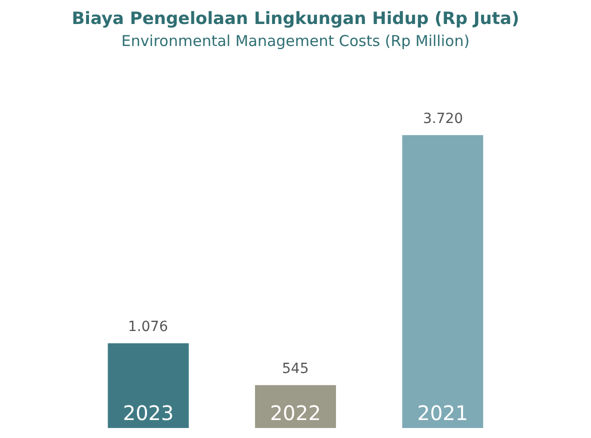 This screenshot has width=591, height=438. Describe the element at coordinates (295, 413) in the screenshot. I see `x-tick-label: 2022` at that location.